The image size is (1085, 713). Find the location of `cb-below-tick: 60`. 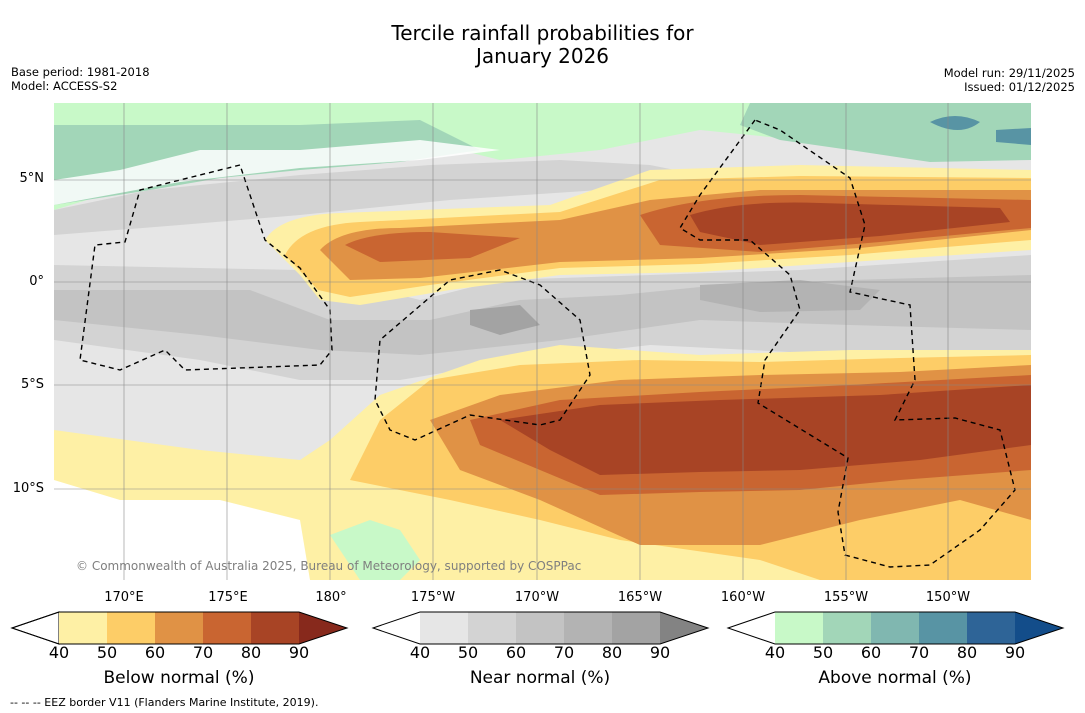

cb-below-tick: 60 is located at coordinates (155, 652).